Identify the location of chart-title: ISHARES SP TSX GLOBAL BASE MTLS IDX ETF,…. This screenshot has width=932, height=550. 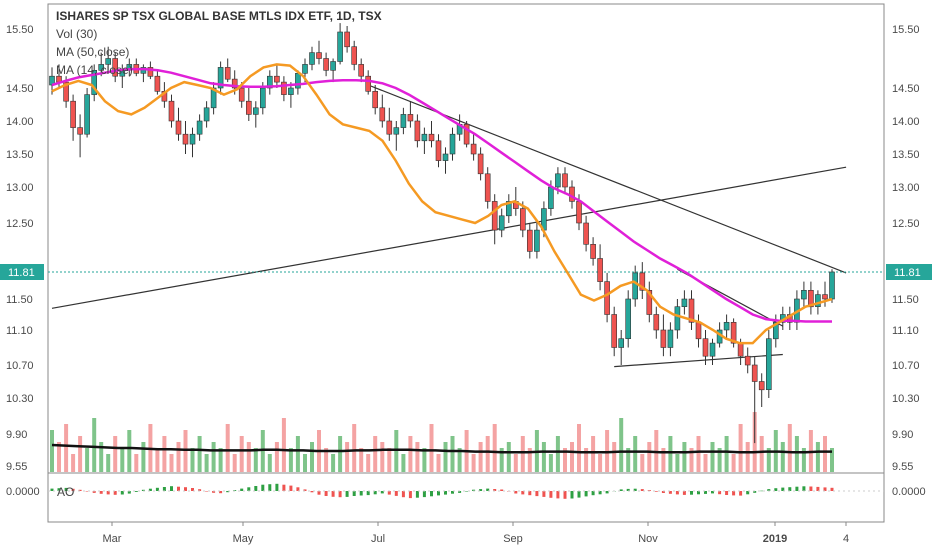
(219, 16).